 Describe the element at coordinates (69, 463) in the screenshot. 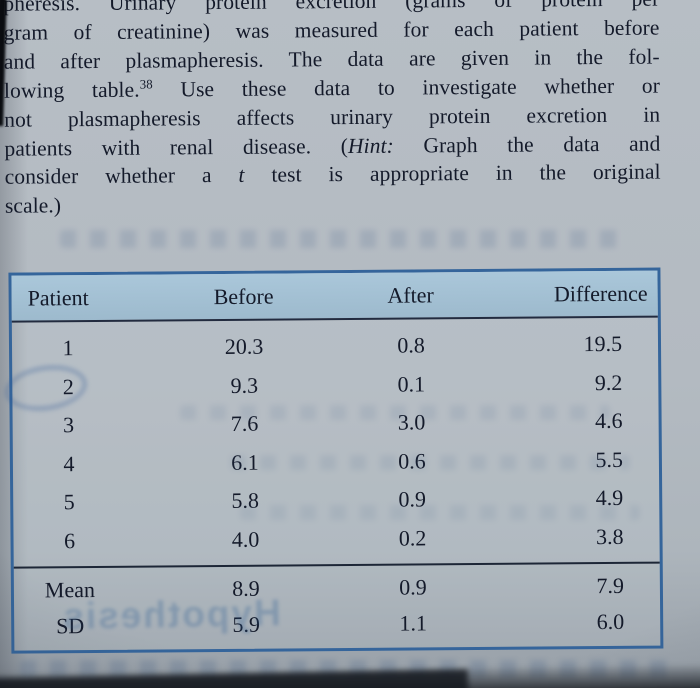

I see `cell-patient: 4` at that location.